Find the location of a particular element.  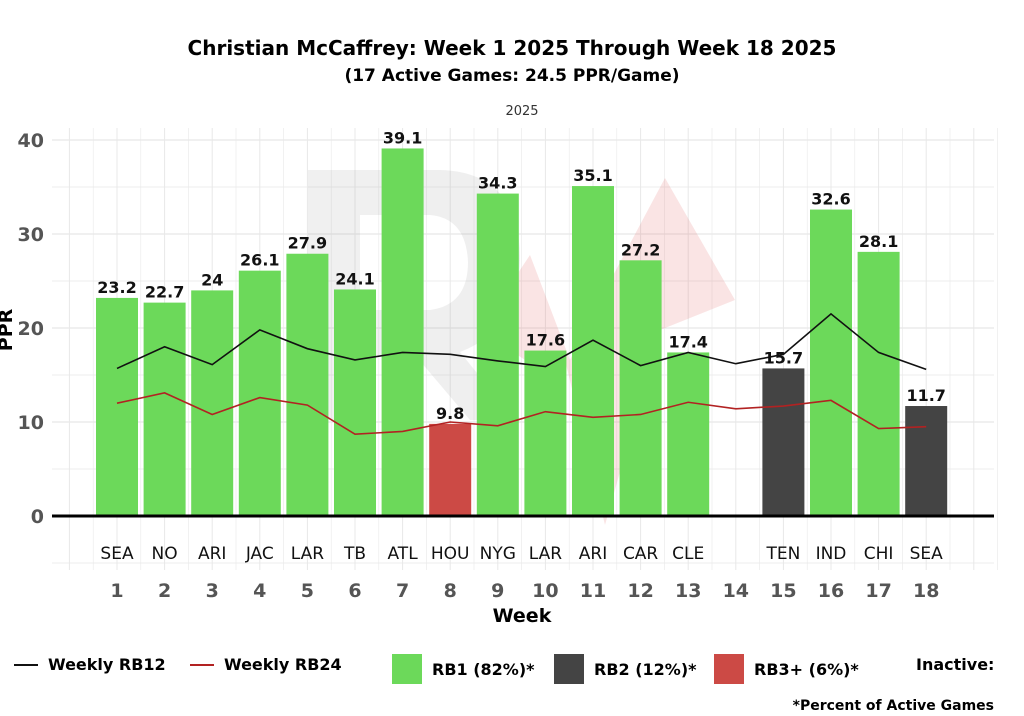

legend-item-rb1: RB1 (82%)* is located at coordinates (463, 669).